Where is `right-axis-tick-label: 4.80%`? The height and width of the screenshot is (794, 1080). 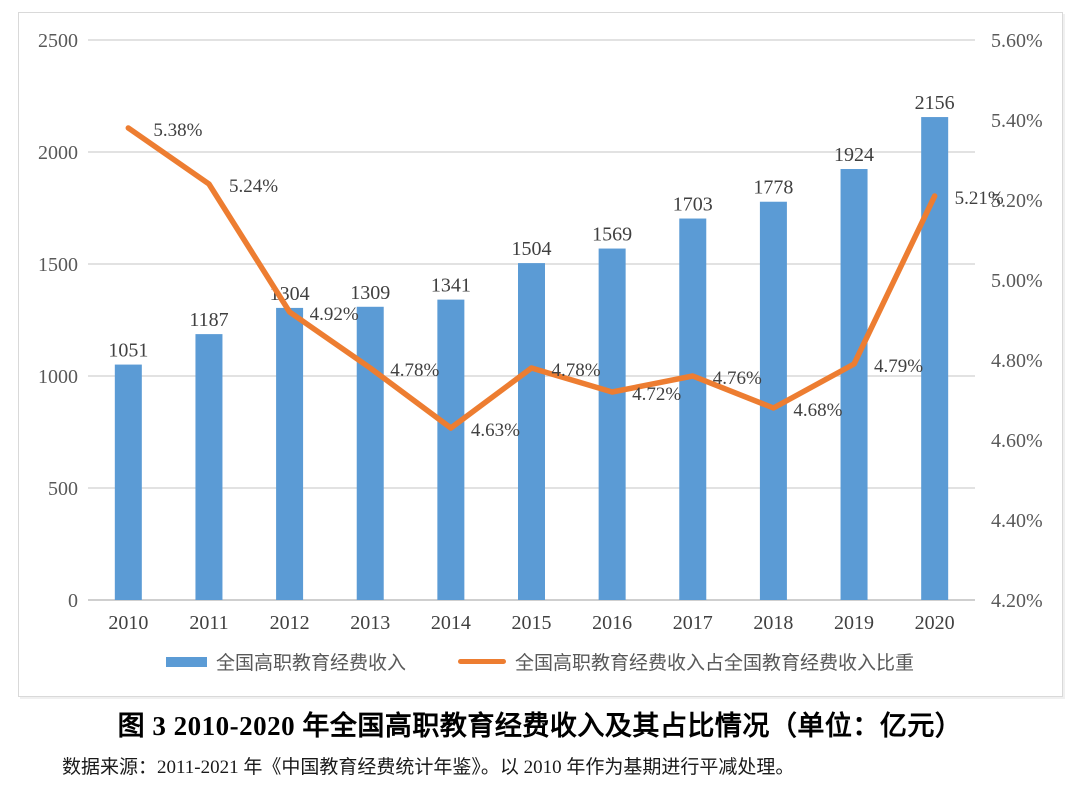 right-axis-tick-label: 4.80% is located at coordinates (1017, 361).